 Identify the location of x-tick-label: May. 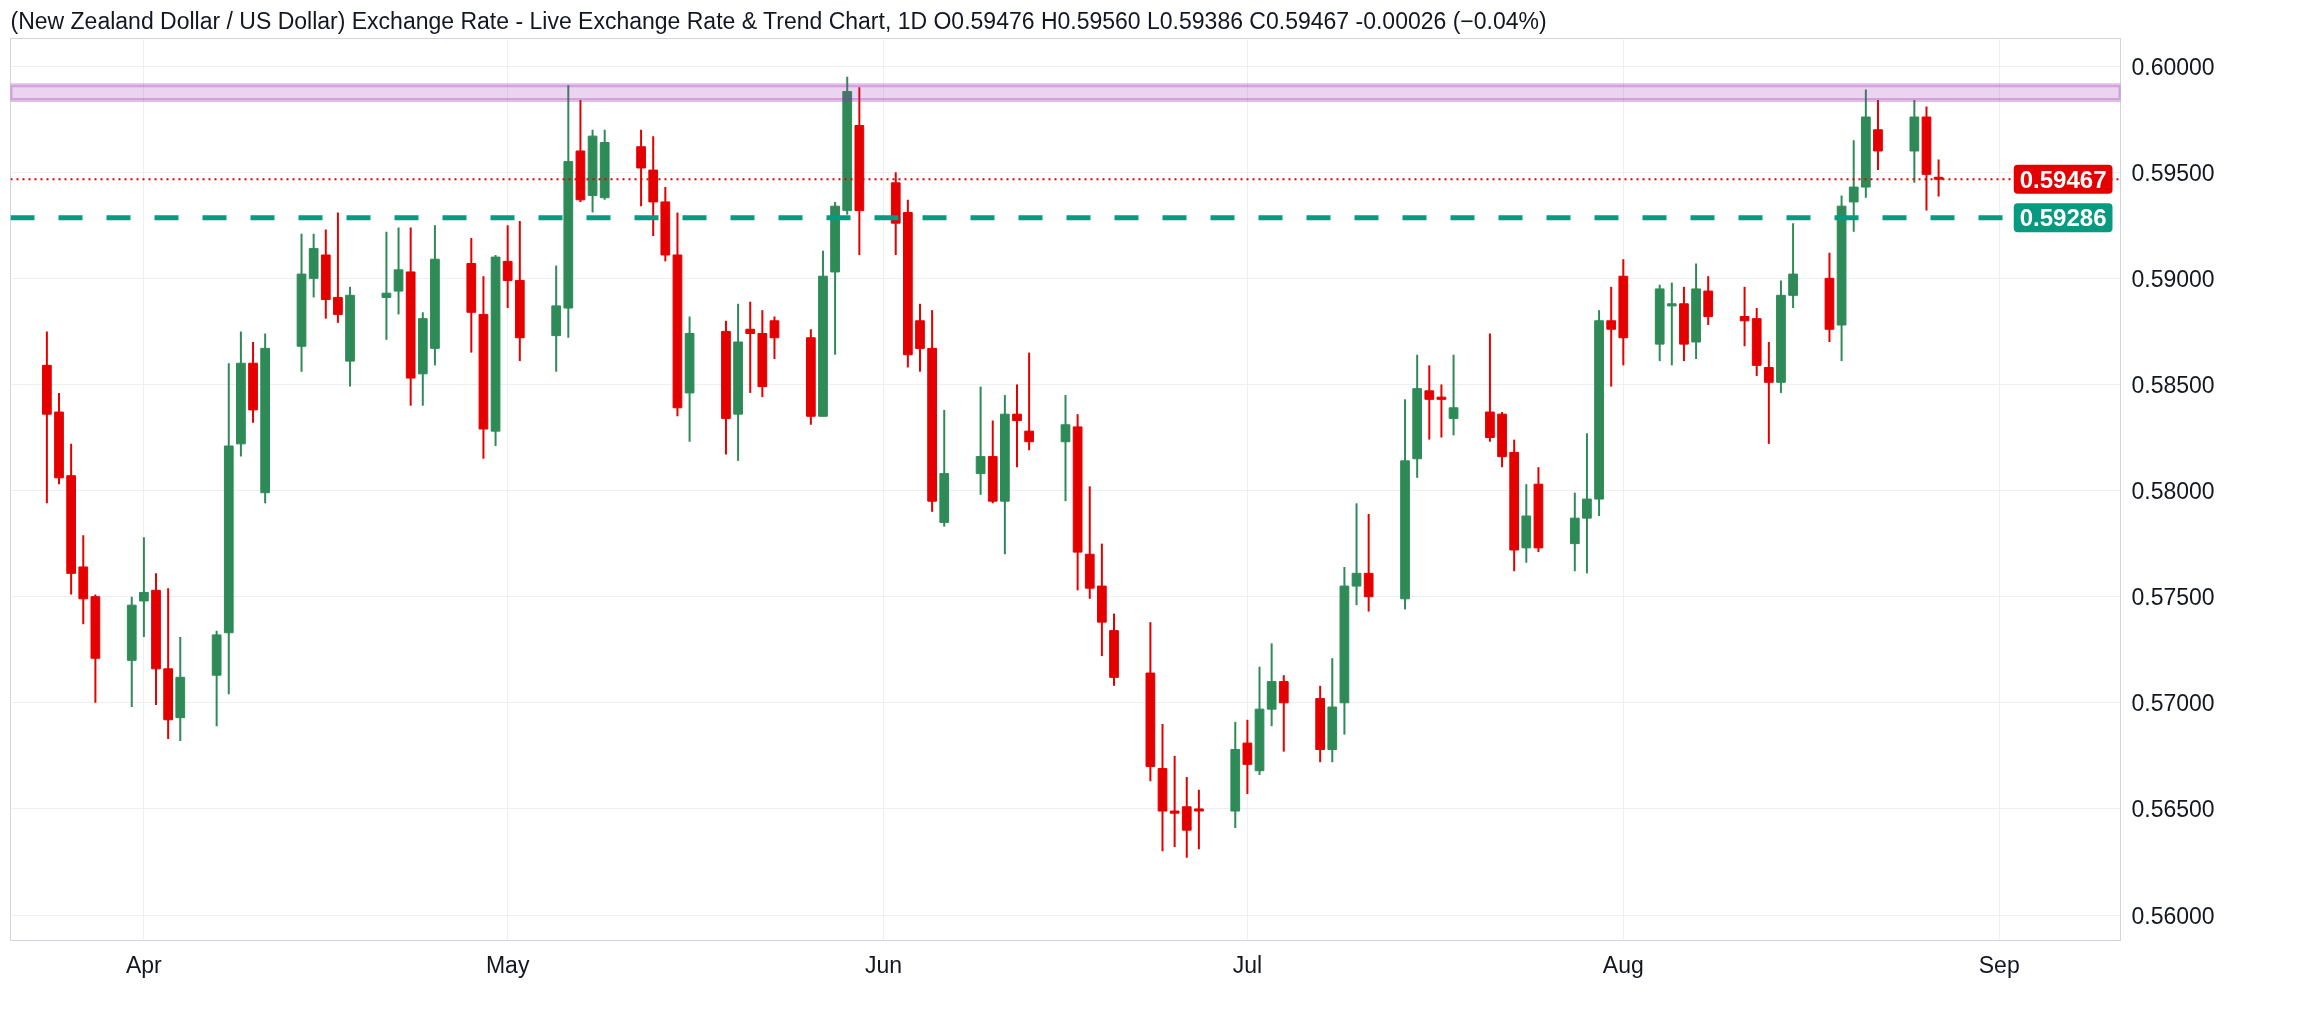
(507, 964).